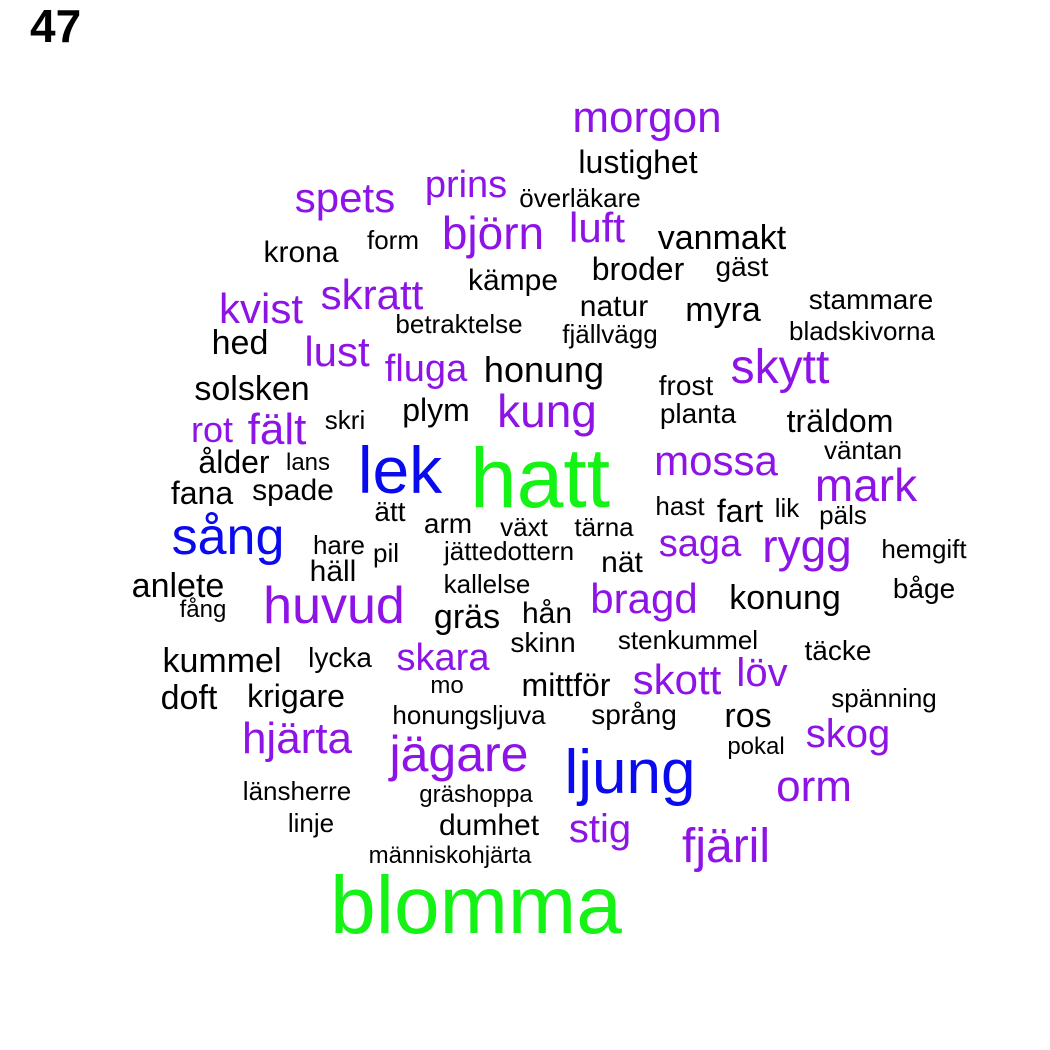  What do you see at coordinates (785, 598) in the screenshot?
I see `word-konung: konung` at bounding box center [785, 598].